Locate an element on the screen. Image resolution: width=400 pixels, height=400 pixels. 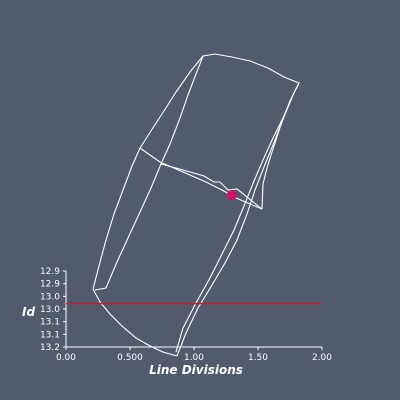
x-tick-label: 0.00 is located at coordinates (66, 358).